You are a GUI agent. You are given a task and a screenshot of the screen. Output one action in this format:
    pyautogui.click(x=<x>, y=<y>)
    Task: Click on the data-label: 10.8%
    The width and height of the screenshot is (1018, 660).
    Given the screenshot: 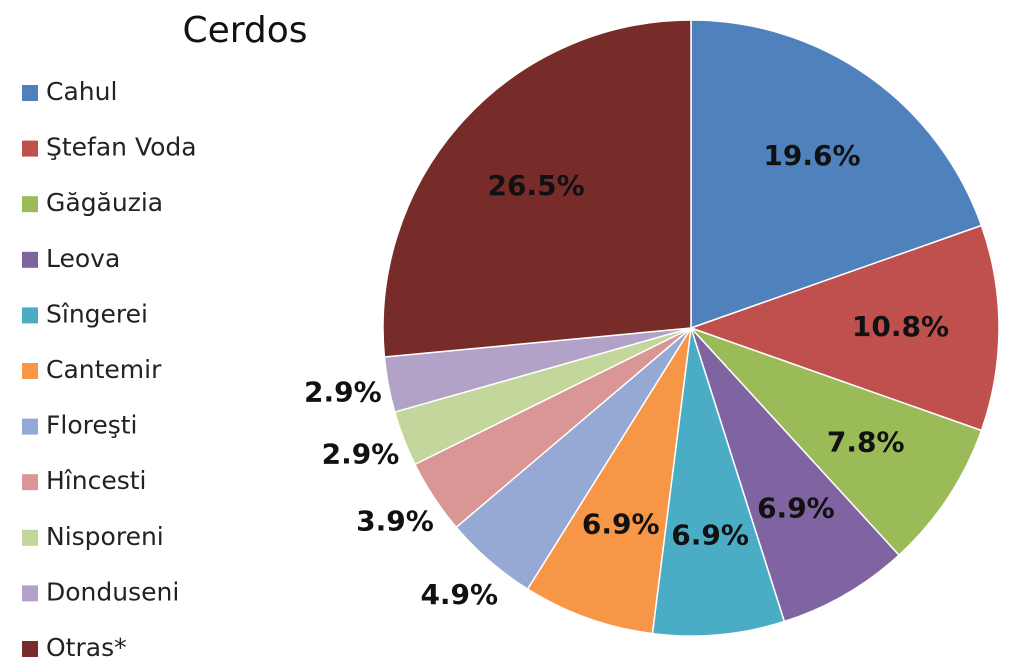 What is the action you would take?
    pyautogui.click(x=900, y=326)
    